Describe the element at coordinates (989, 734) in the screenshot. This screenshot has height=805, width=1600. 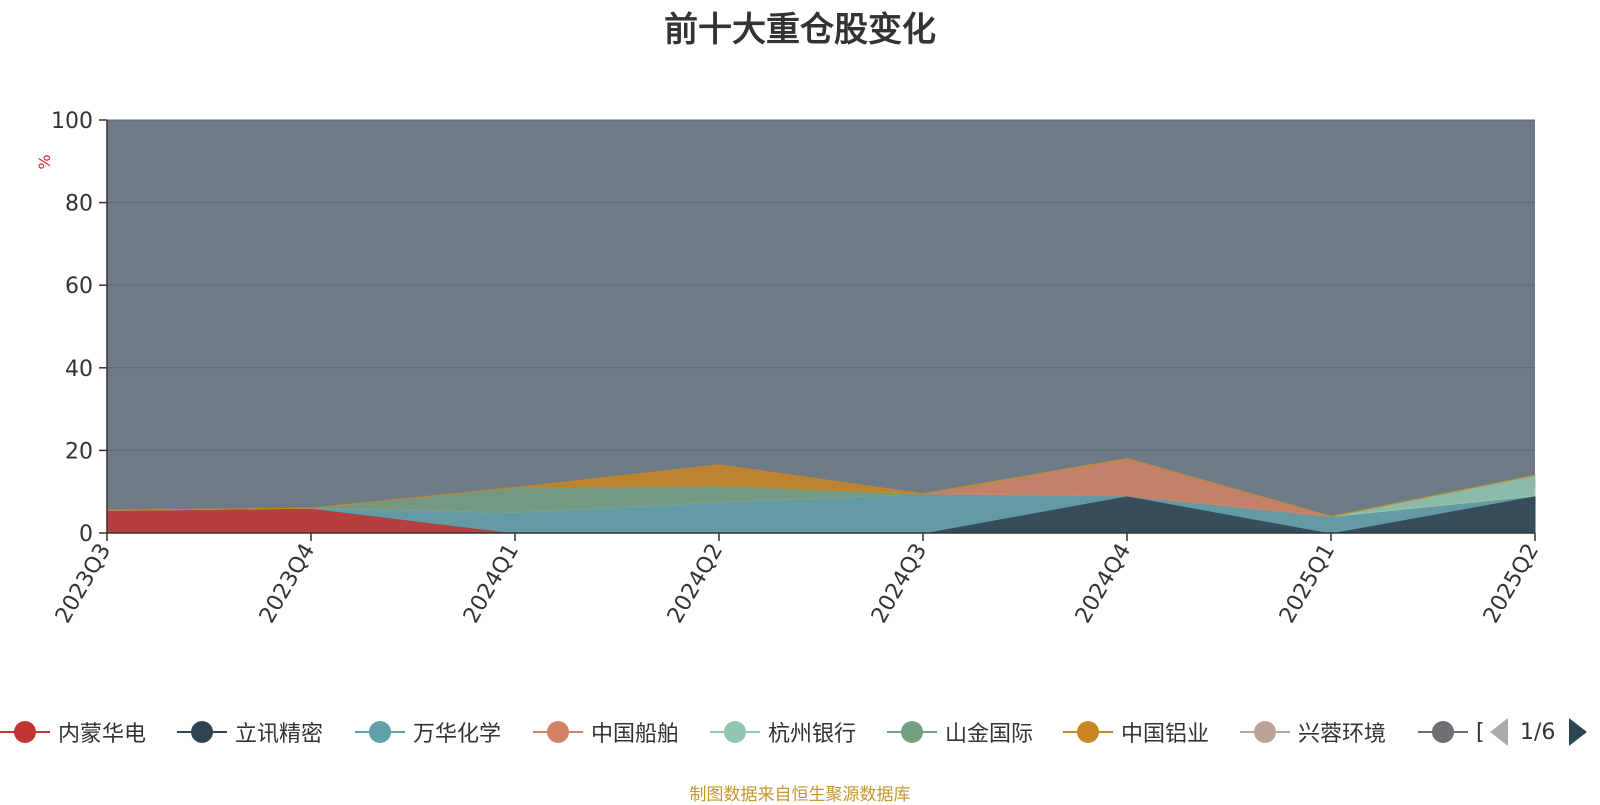
I see `legend-label: 山金国际` at that location.